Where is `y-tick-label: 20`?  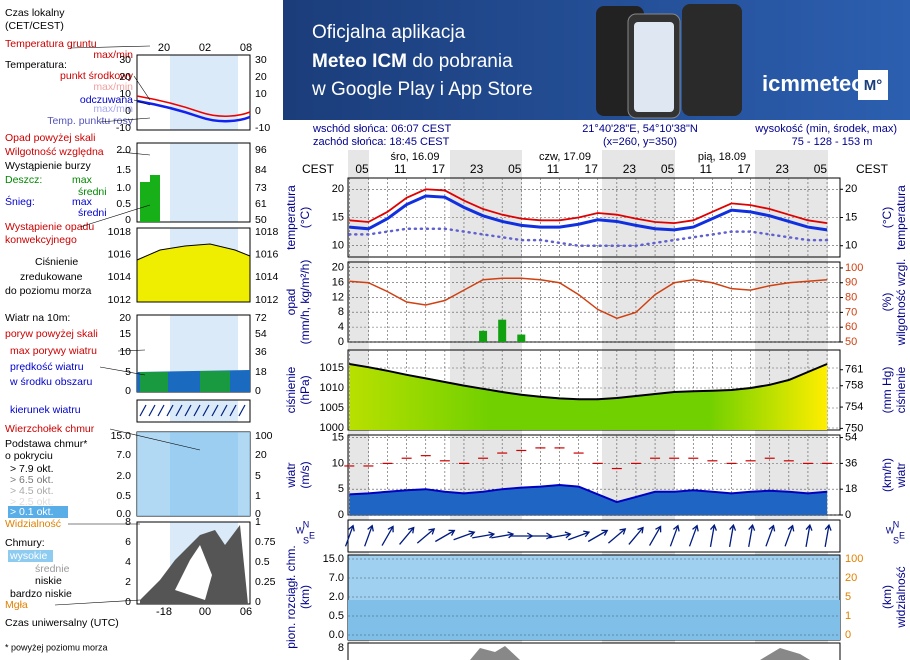 y-tick-label: 20 is located at coordinates (338, 267).